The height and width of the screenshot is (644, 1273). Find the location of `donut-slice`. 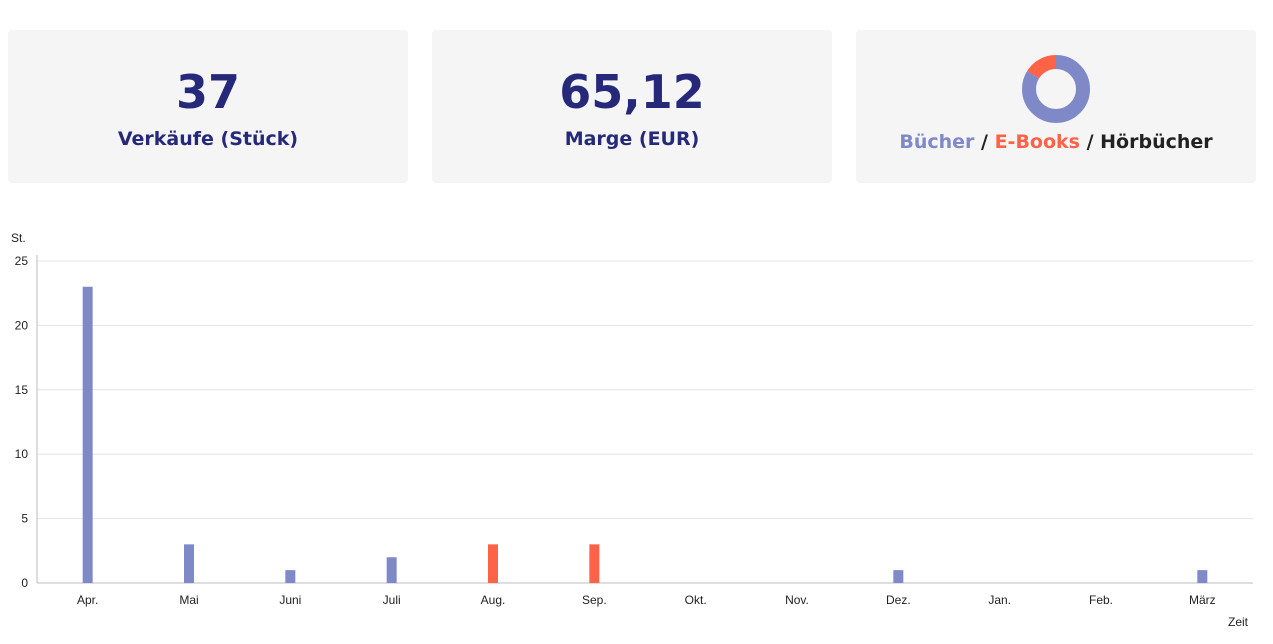

donut-slice is located at coordinates (1056, 89).